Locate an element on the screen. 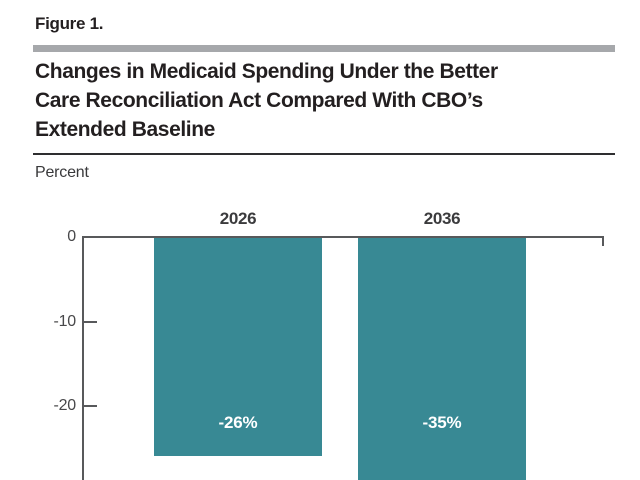  y-axis-tick-label: -20 is located at coordinates (64, 405).